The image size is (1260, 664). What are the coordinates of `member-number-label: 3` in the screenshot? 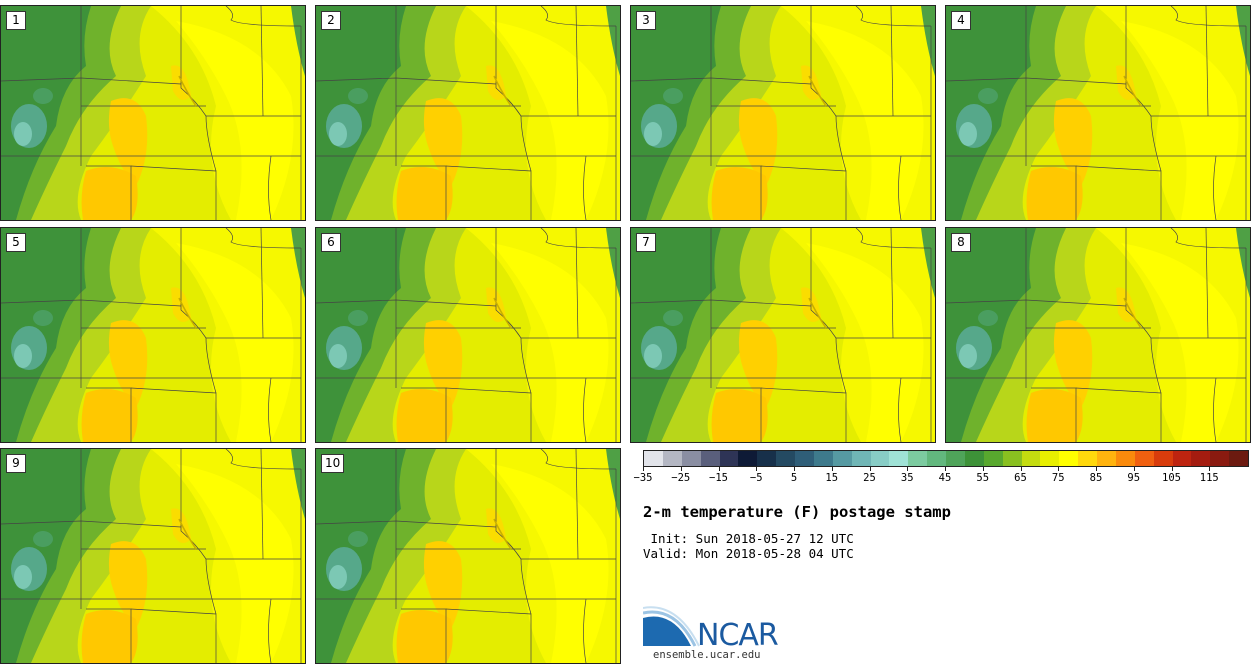 It's located at (646, 20).